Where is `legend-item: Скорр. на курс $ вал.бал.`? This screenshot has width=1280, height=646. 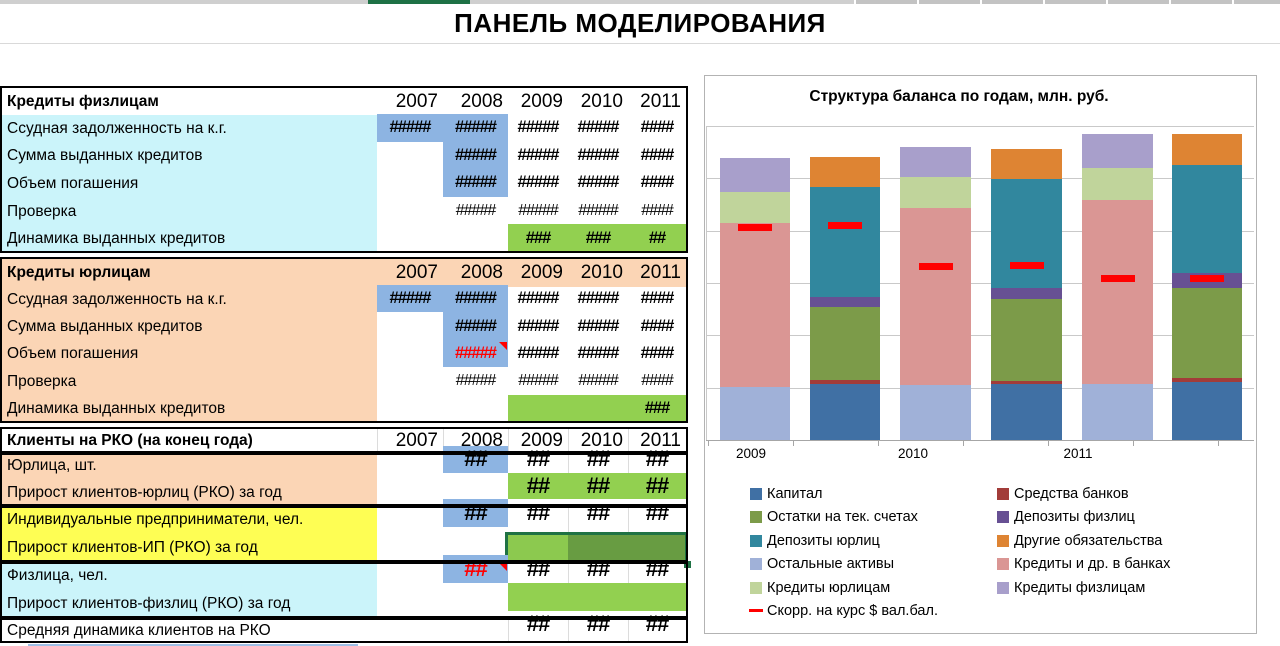 legend-item: Скорр. на курс $ вал.бал. is located at coordinates (852, 611).